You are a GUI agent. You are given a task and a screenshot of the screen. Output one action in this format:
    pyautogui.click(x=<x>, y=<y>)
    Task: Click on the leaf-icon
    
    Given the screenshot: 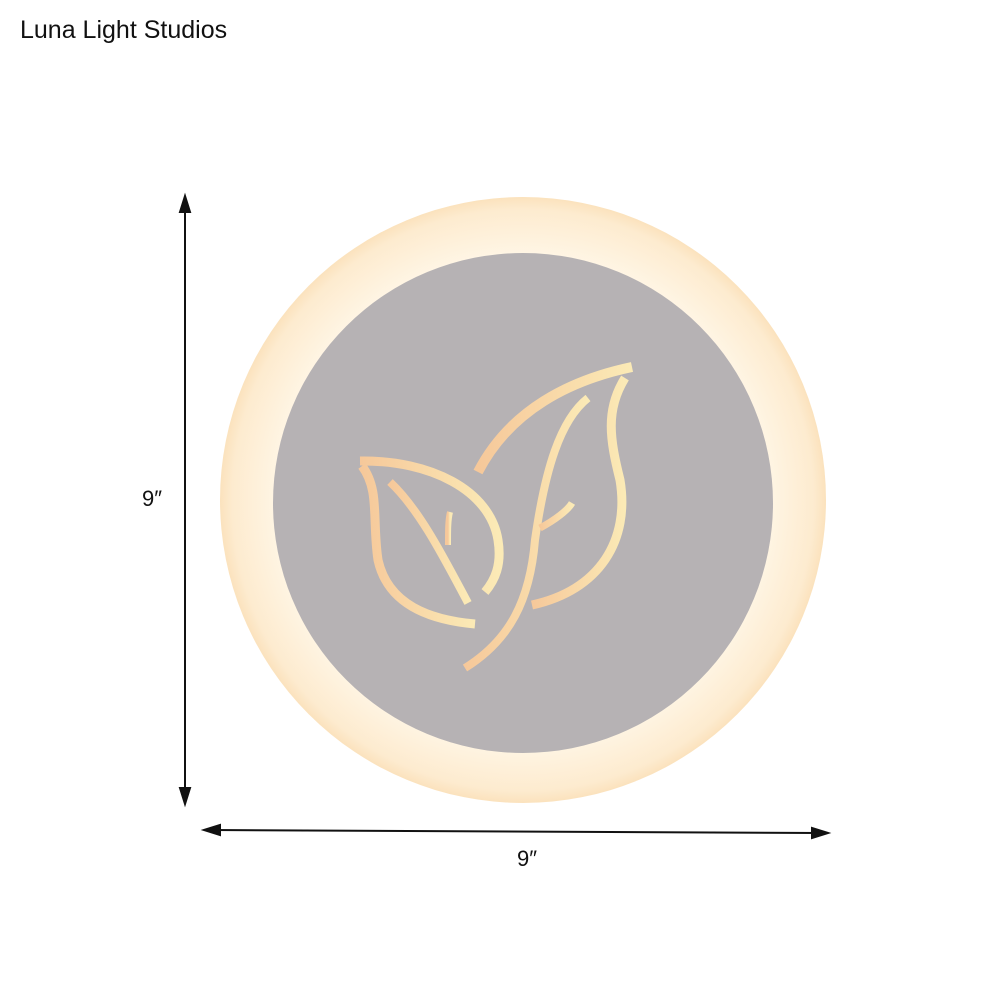 What is the action you would take?
    pyautogui.click(x=496, y=517)
    